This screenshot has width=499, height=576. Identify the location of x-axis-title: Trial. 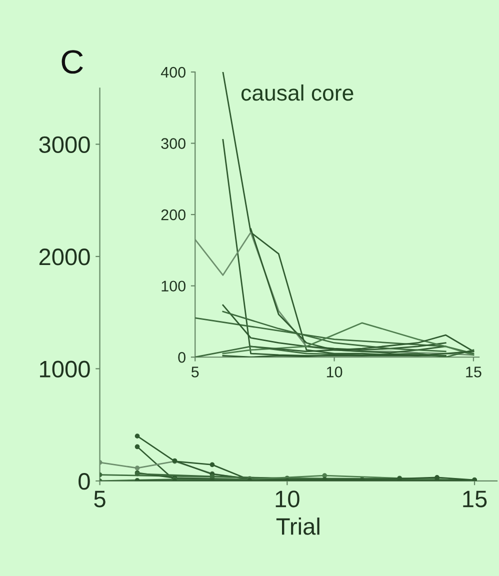
(298, 526).